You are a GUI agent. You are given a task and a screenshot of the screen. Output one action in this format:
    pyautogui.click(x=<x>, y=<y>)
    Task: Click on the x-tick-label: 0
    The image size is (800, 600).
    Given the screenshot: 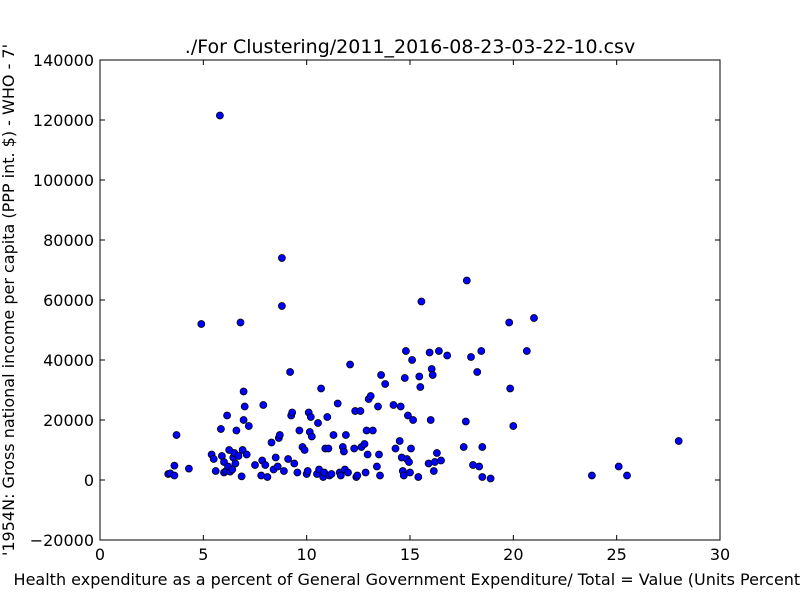 What is the action you would take?
    pyautogui.click(x=100, y=554)
    